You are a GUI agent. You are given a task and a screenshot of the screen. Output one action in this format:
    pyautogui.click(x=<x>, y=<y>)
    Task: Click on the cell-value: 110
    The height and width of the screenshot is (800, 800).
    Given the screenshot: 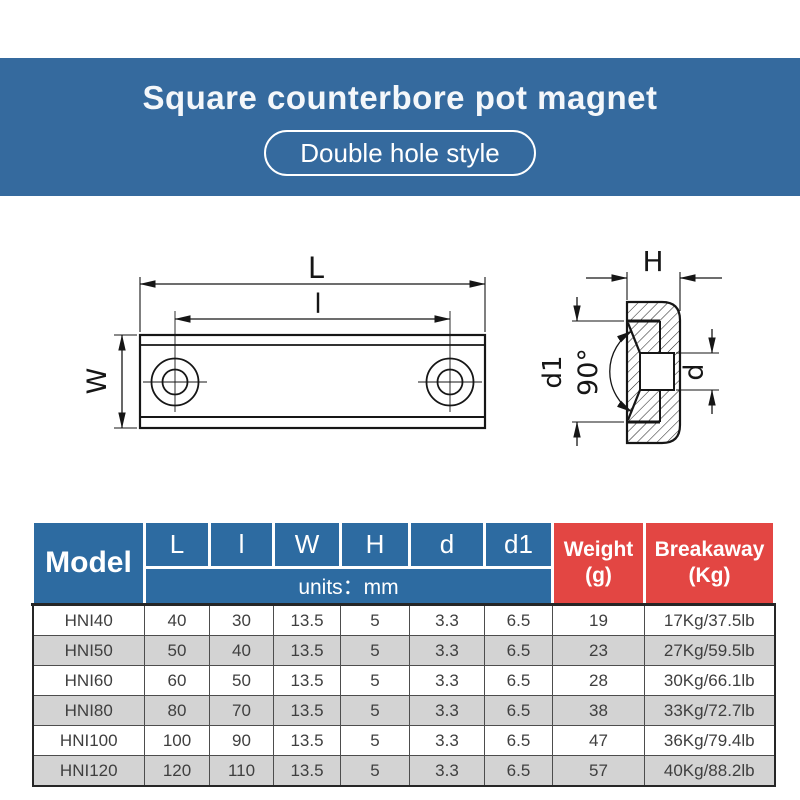 What is the action you would take?
    pyautogui.click(x=241, y=771)
    